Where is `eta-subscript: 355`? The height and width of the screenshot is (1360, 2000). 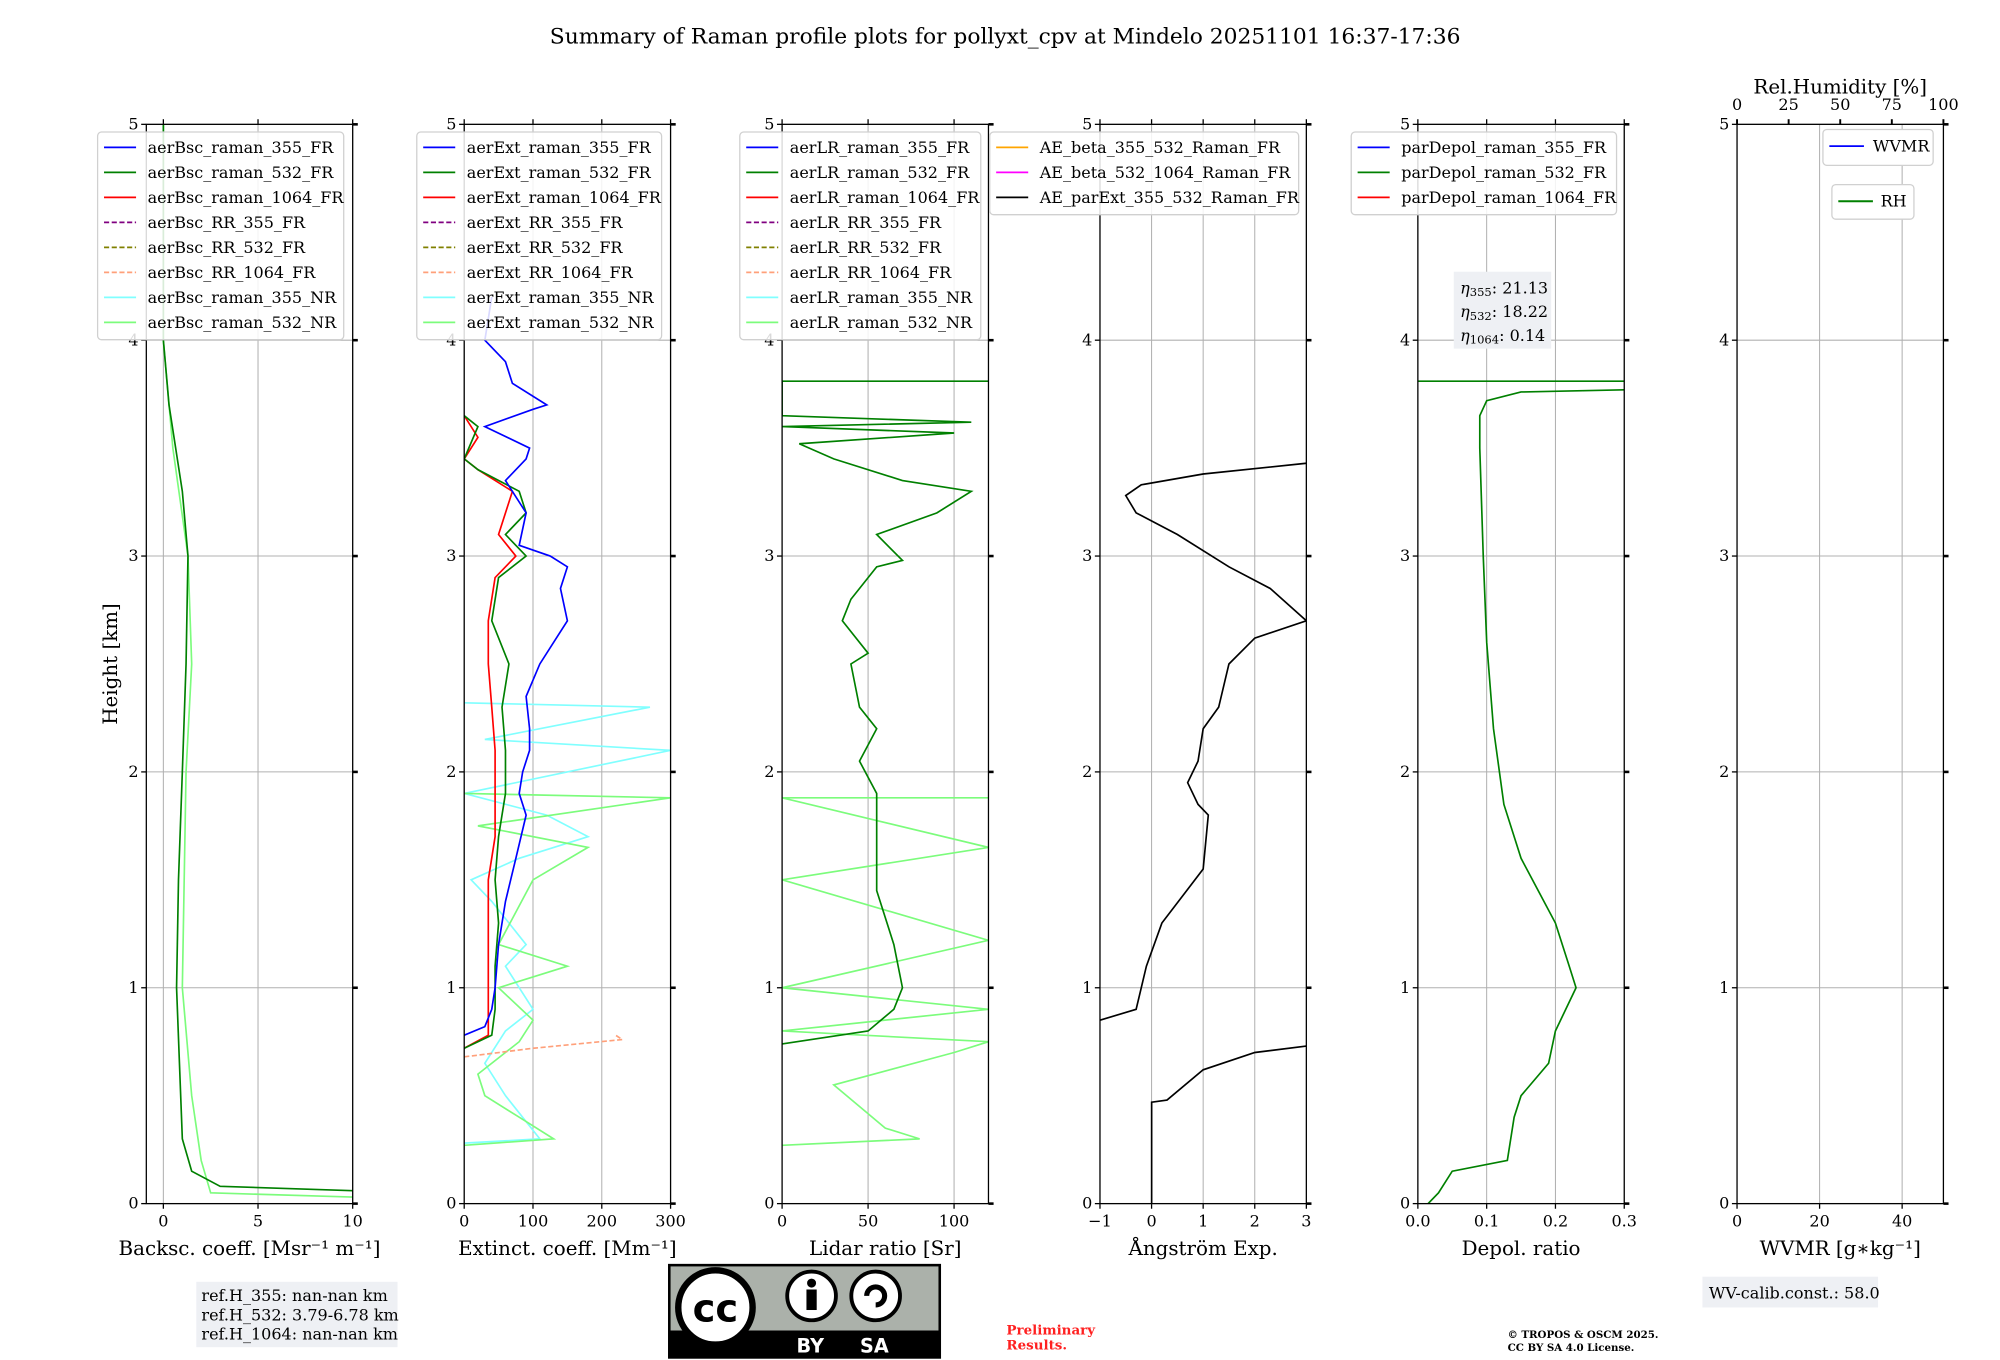
eta-subscript: 355 is located at coordinates (1481, 292).